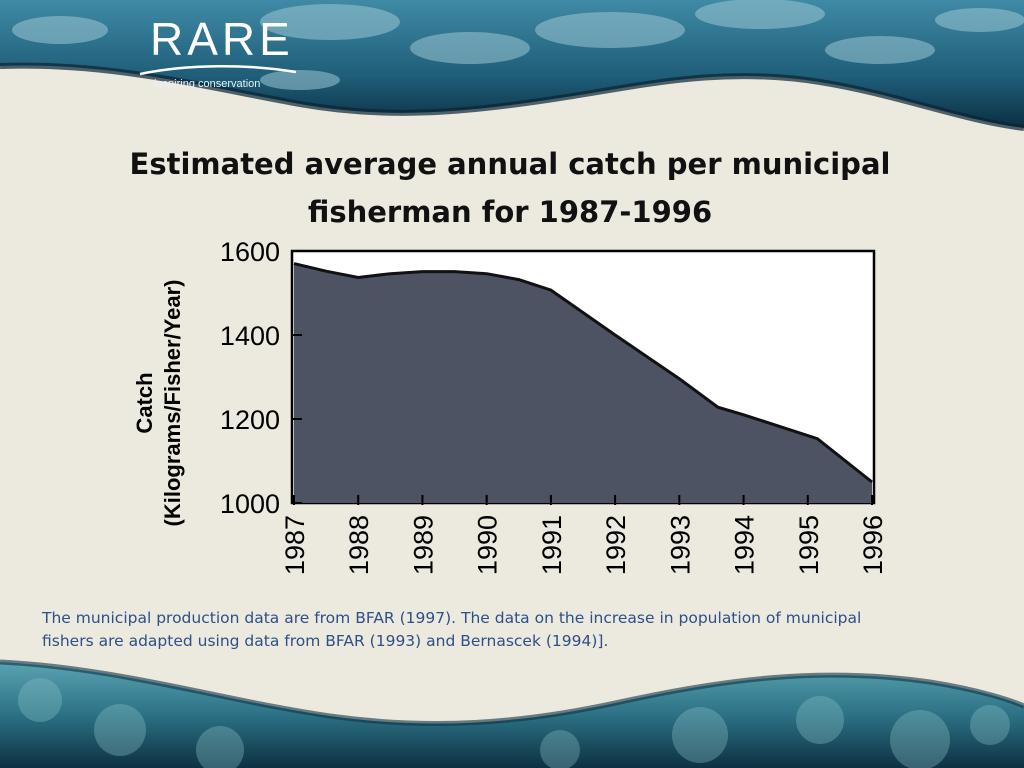  Describe the element at coordinates (552, 545) in the screenshot. I see `x-tick-label: 1991` at that location.